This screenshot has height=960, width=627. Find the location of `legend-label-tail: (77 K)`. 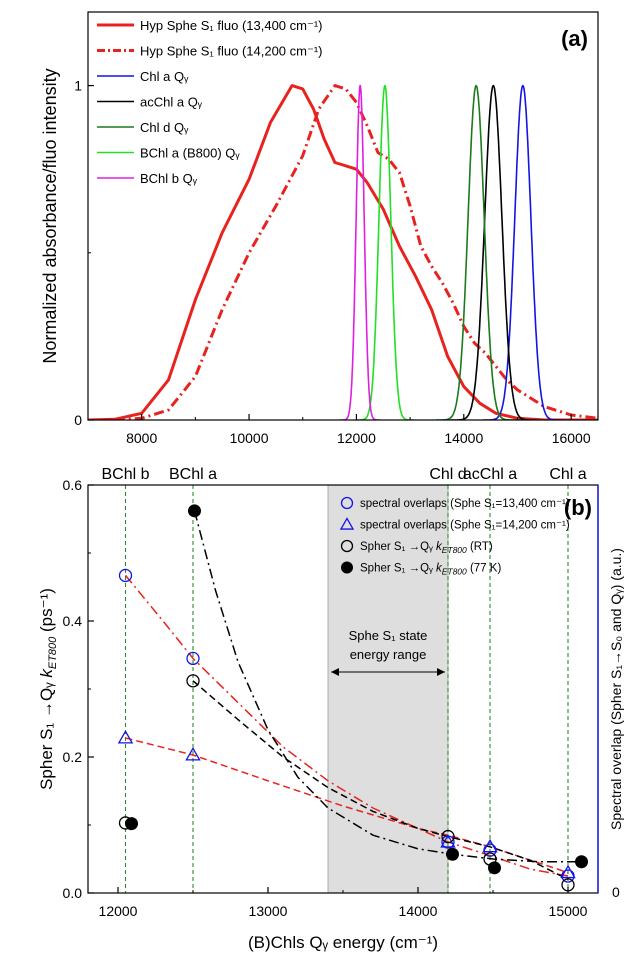

legend-label-tail: (77 K) is located at coordinates (484, 569).